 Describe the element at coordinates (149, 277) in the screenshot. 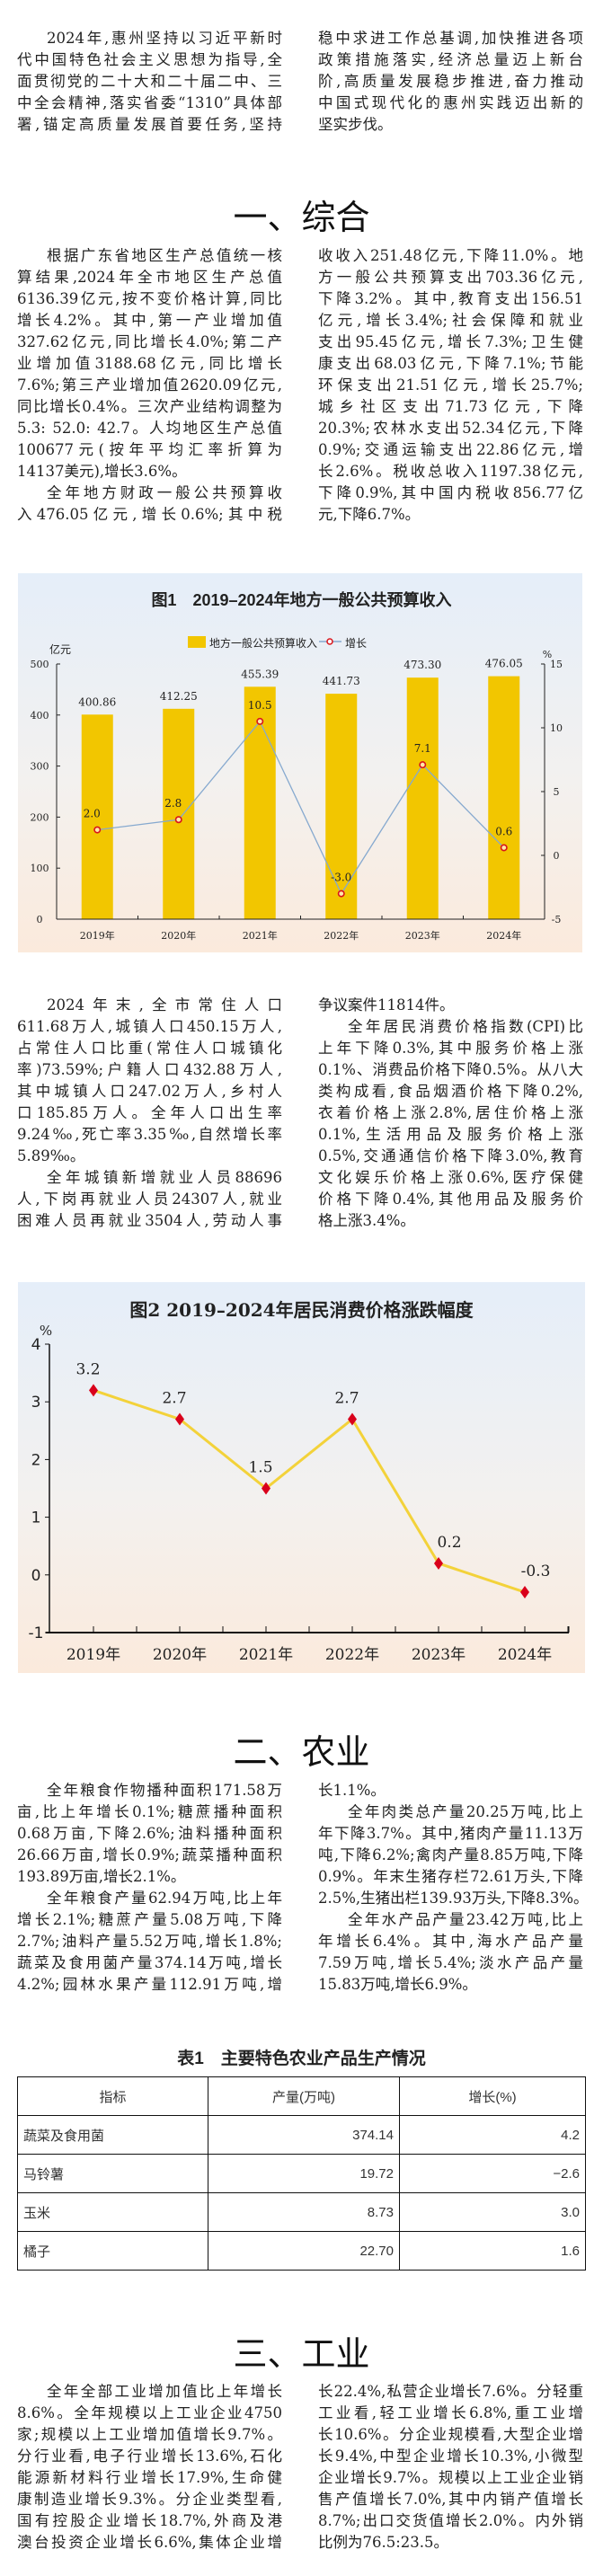

I see `text-line: 算结果,2024年全市地区生产总值` at that location.